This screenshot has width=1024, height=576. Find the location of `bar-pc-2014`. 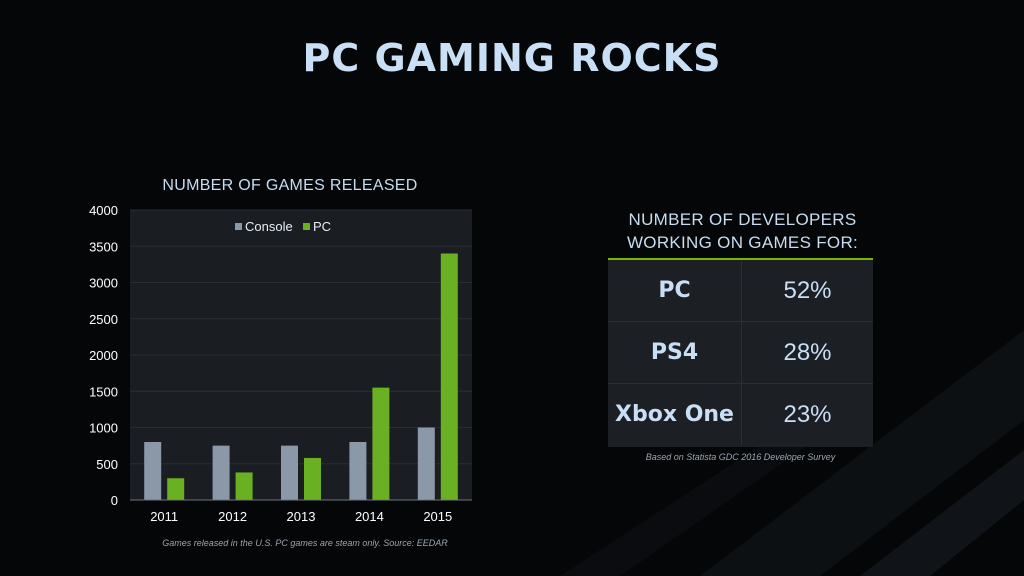

bar-pc-2014 is located at coordinates (381, 443).